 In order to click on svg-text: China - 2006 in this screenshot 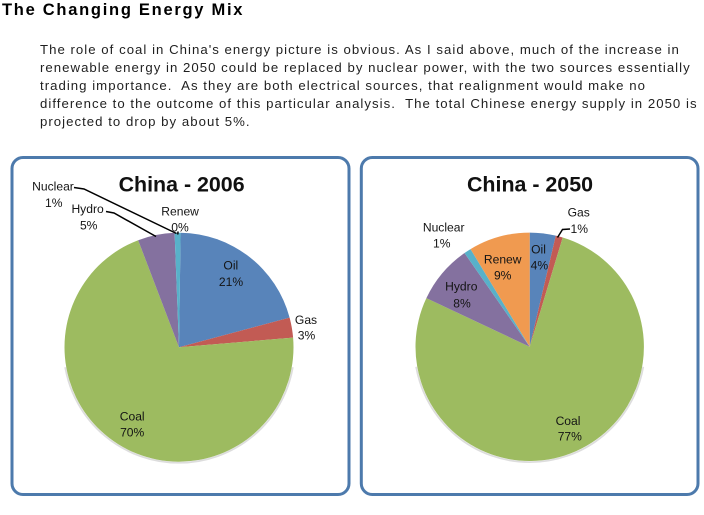, I will do `click(182, 185)`.